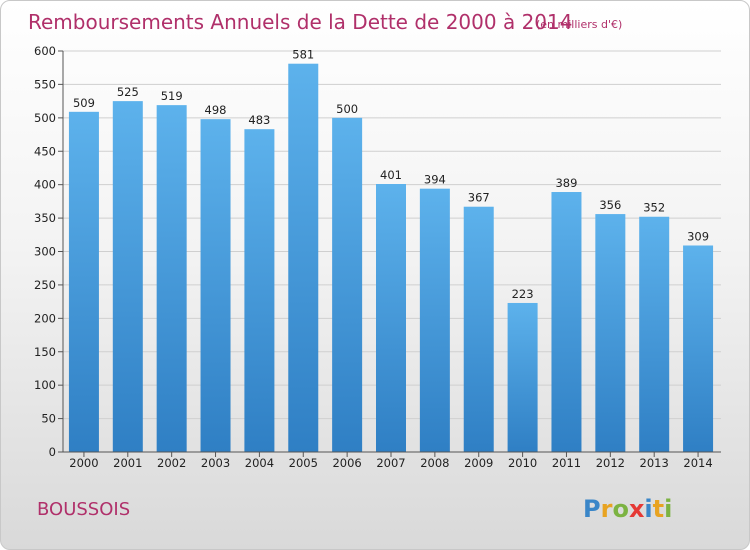 This screenshot has height=550, width=750. I want to click on y-tick-label: 0, so click(52, 452).